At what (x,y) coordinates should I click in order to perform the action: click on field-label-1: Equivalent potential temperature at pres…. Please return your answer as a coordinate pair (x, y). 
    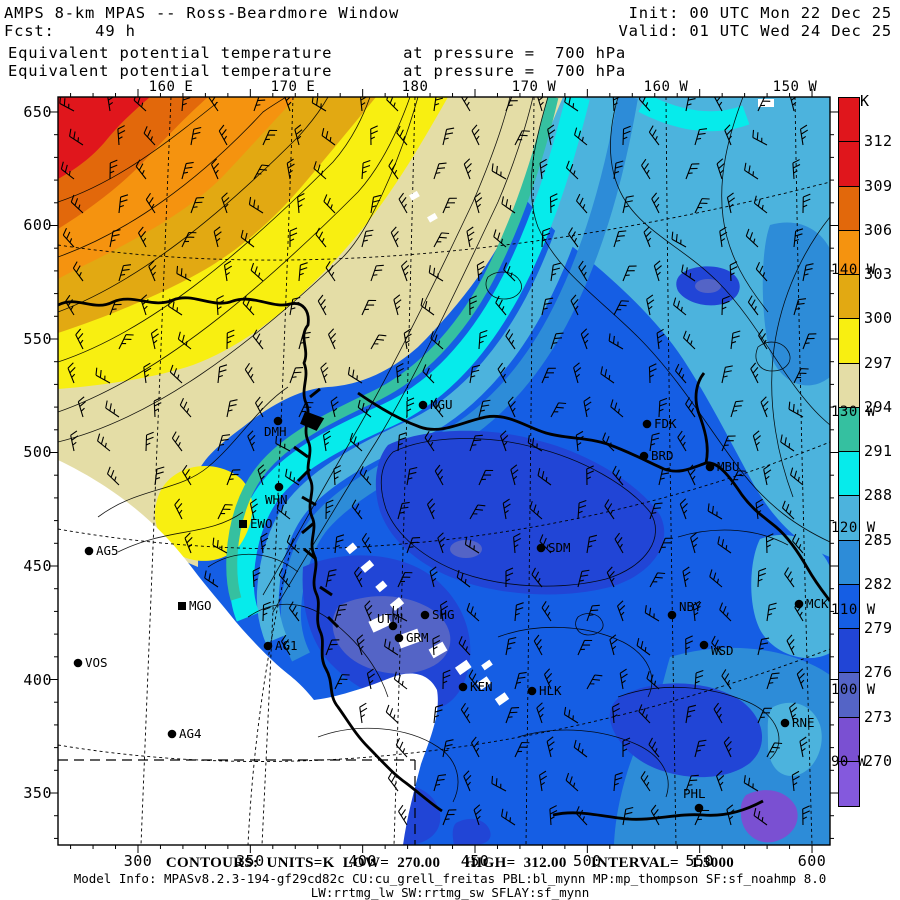
    Looking at the image, I should click on (317, 53).